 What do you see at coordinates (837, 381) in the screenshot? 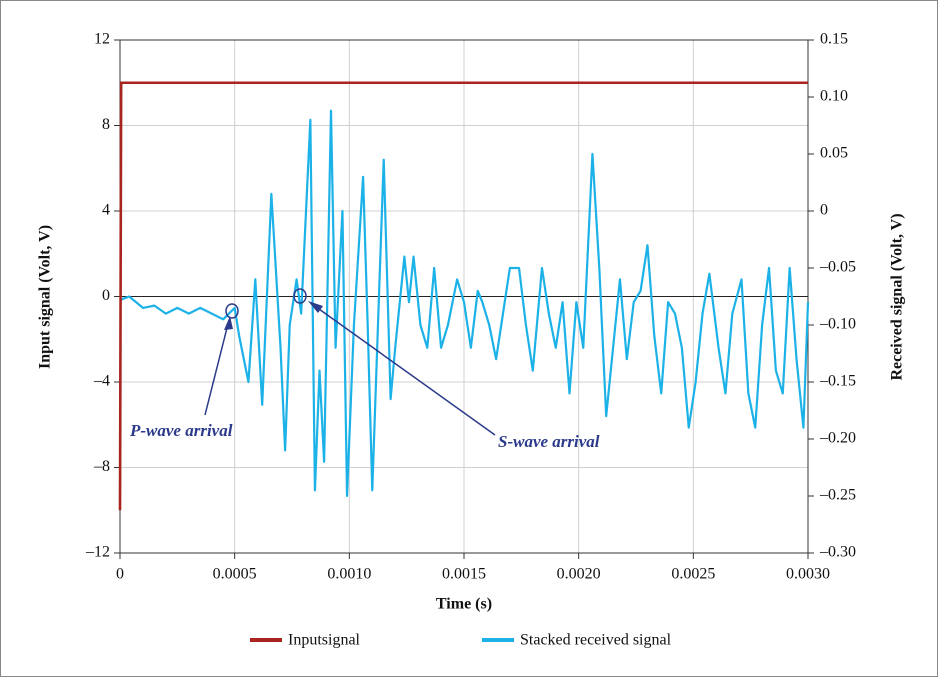
I see `y2-tick-label: –0.15` at bounding box center [837, 381].